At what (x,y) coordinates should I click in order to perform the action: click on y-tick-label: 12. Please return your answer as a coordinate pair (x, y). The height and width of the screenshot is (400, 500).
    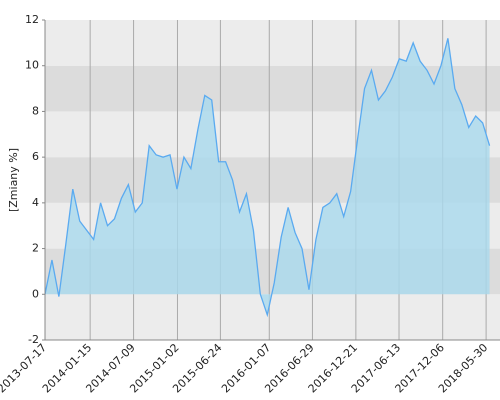
    Looking at the image, I should click on (32, 19).